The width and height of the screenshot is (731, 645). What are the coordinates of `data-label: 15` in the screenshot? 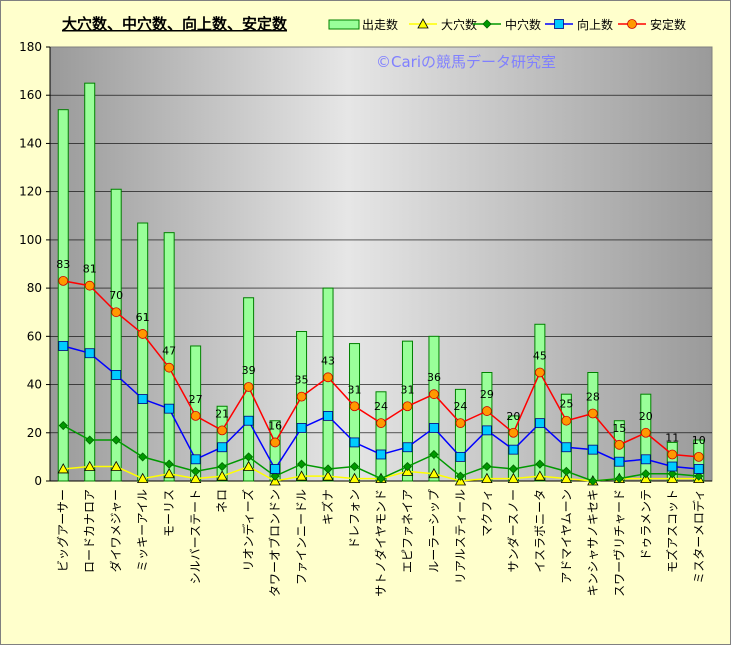 It's located at (619, 428).